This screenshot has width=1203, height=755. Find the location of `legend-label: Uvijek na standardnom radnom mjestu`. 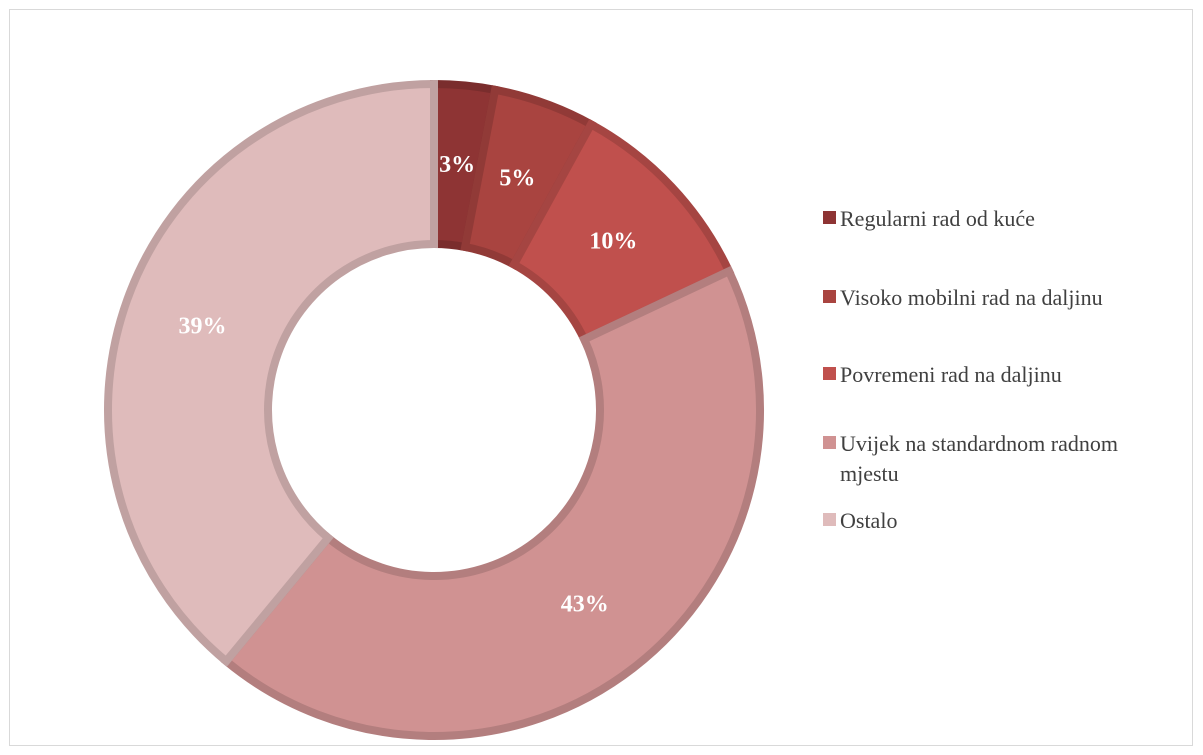

legend-label: Uvijek na standardnom radnom mjestu is located at coordinates (979, 458).